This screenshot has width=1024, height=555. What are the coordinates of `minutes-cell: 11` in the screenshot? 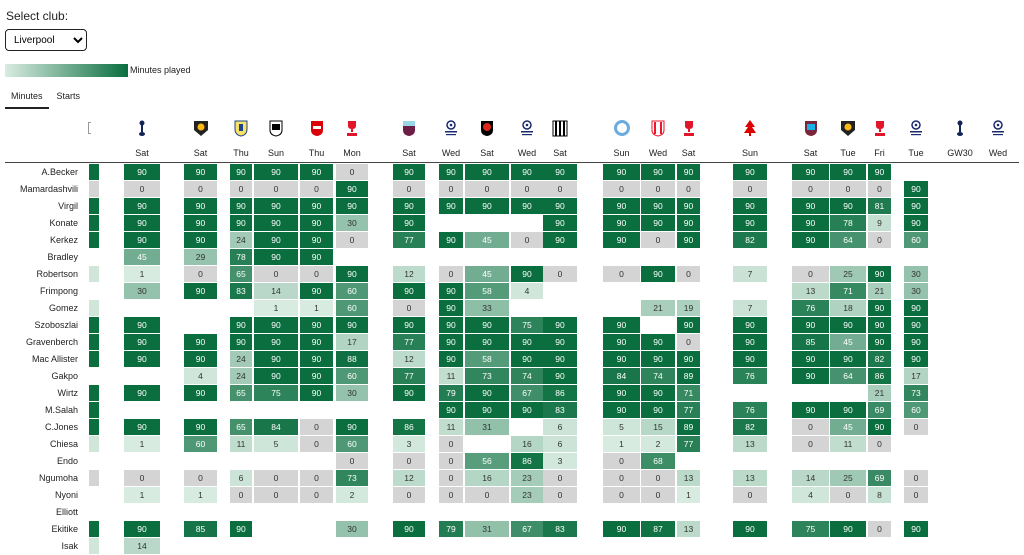 It's located at (451, 376).